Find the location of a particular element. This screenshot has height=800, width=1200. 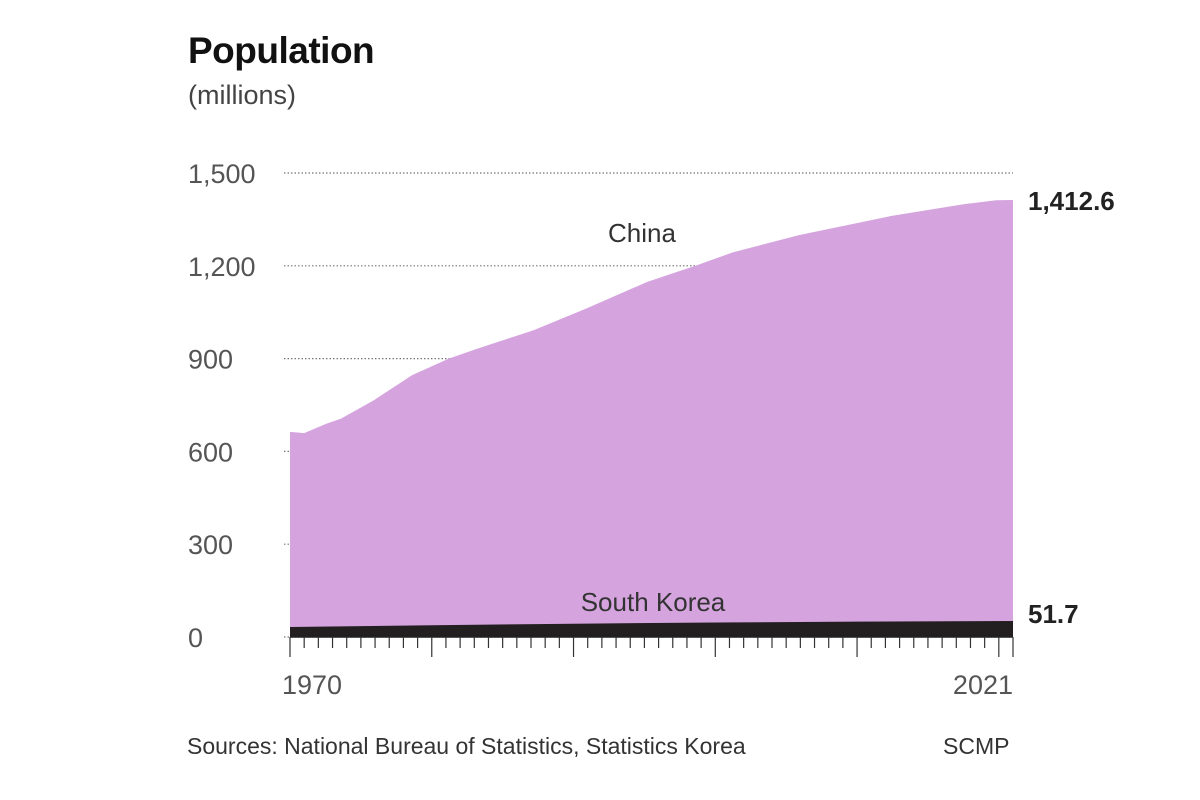

credit: SCMP is located at coordinates (976, 746).